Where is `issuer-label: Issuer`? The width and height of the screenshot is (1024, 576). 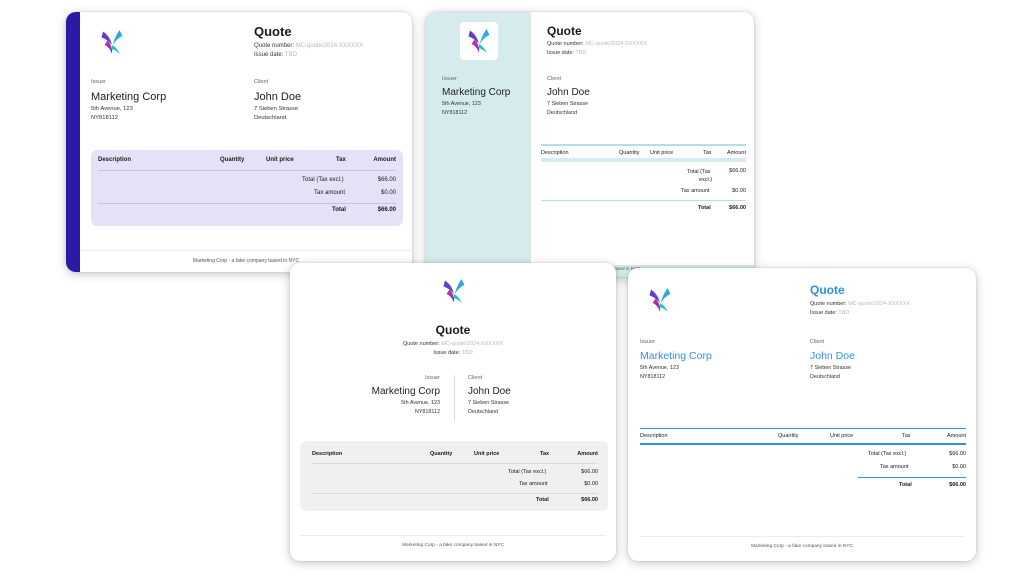
issuer-label: Issuer is located at coordinates (98, 82).